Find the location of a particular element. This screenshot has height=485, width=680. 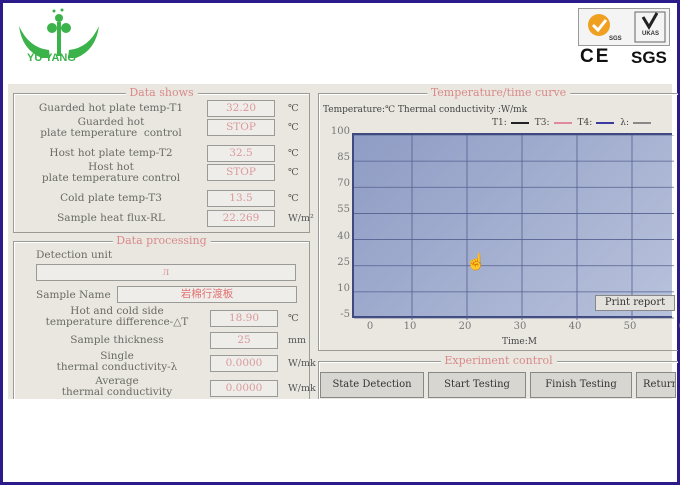

x-axis-label: Time:M is located at coordinates (519, 342).